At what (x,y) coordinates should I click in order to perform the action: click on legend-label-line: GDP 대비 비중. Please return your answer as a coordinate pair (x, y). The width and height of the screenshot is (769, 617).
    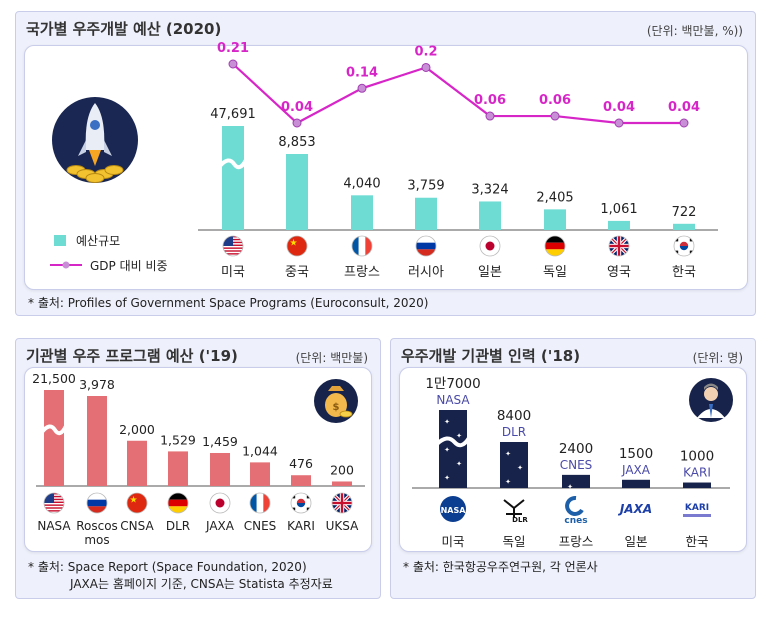
    Looking at the image, I should click on (129, 266).